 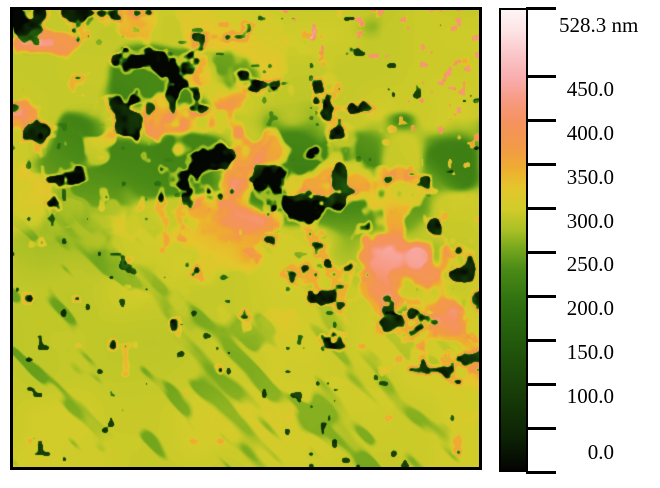 I want to click on colorbar-gradient, so click(x=513, y=240).